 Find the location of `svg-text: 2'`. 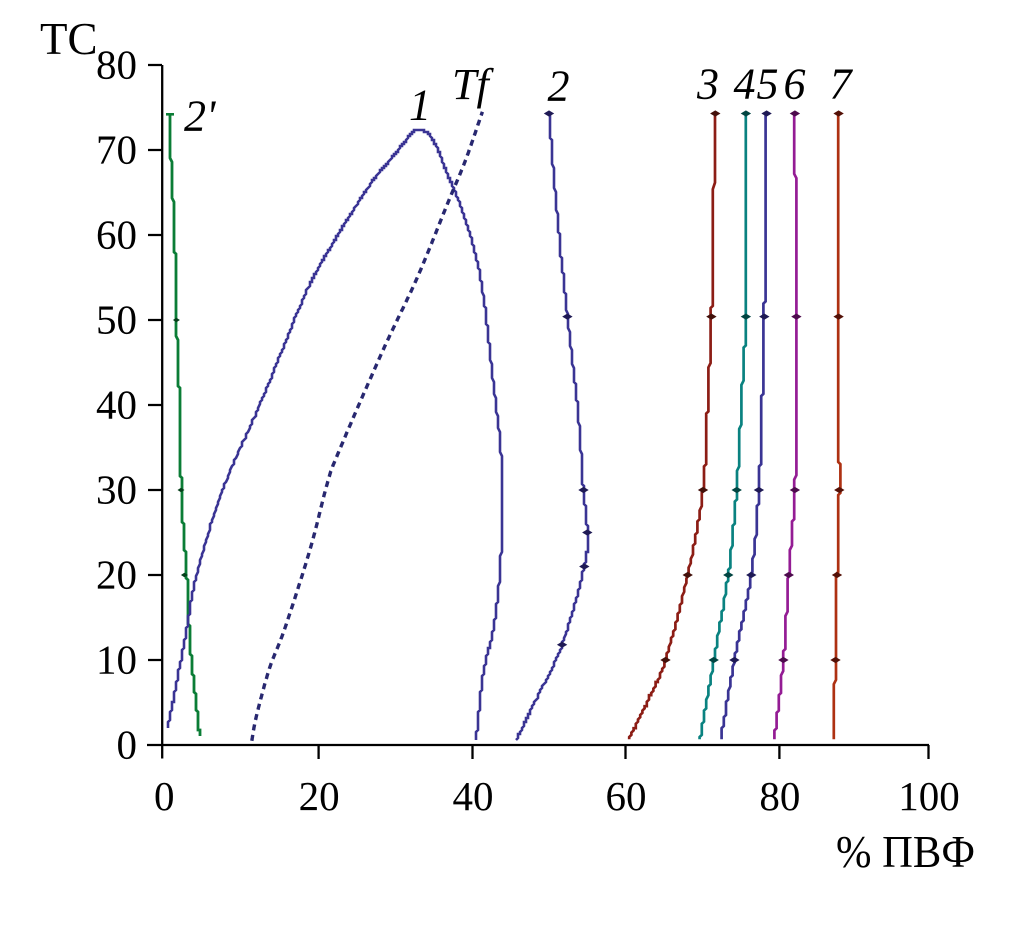

svg-text: 2' is located at coordinates (200, 116).